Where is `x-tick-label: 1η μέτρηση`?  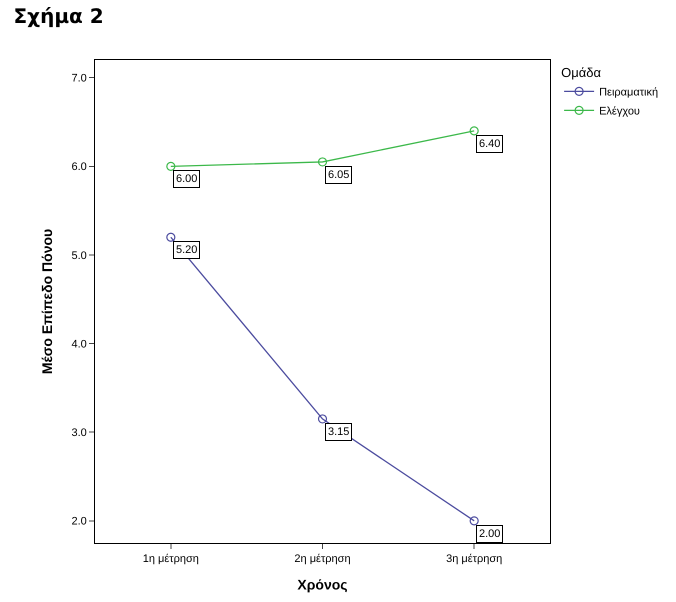
x-tick-label: 1η μέτρηση is located at coordinates (170, 559).